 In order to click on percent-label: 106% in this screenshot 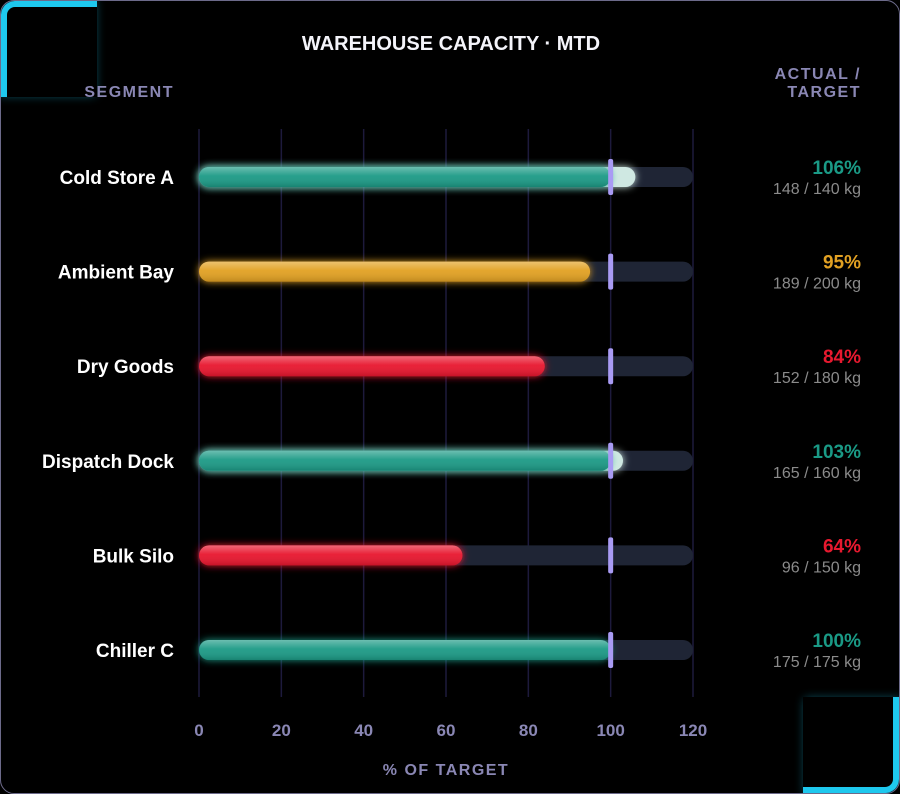, I will do `click(836, 168)`.